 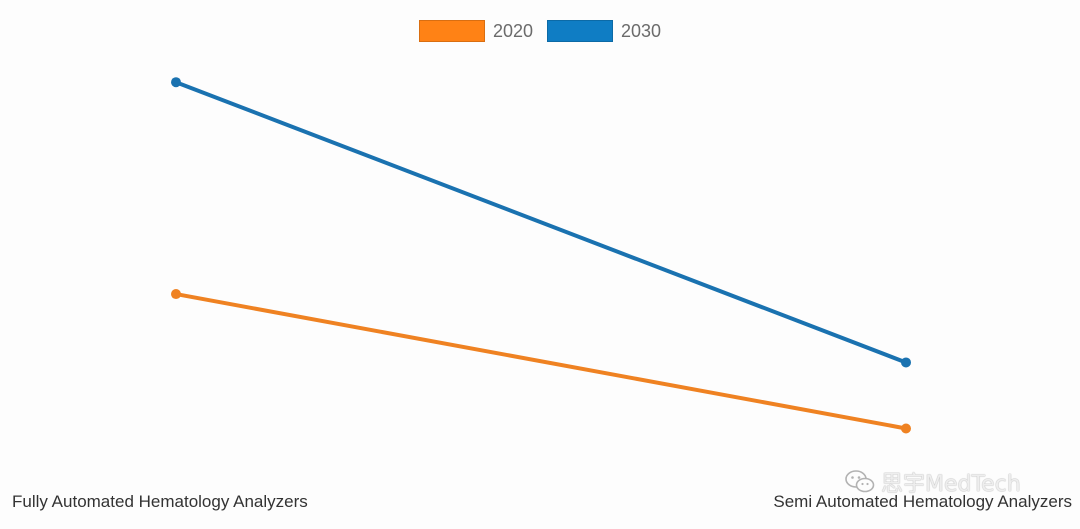 What do you see at coordinates (641, 30) in the screenshot?
I see `legend-label-2030: 2030` at bounding box center [641, 30].